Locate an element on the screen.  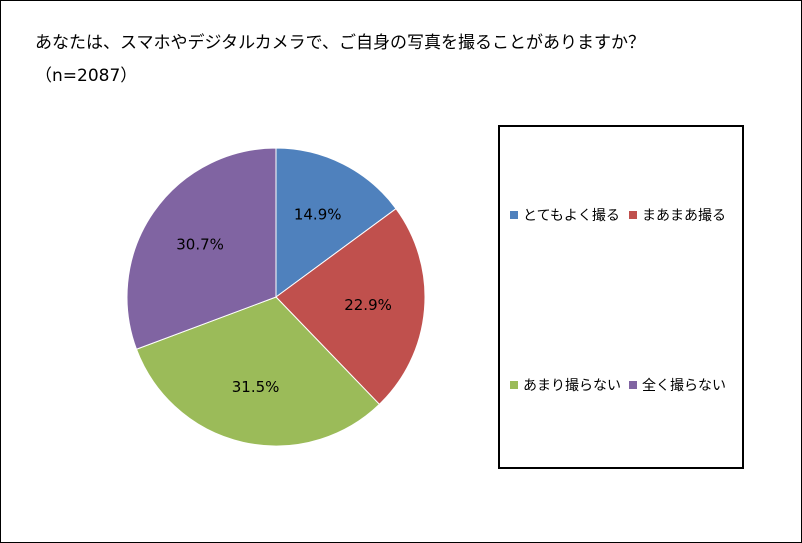
legend-label-1: まあまあ撮る is located at coordinates (684, 216).